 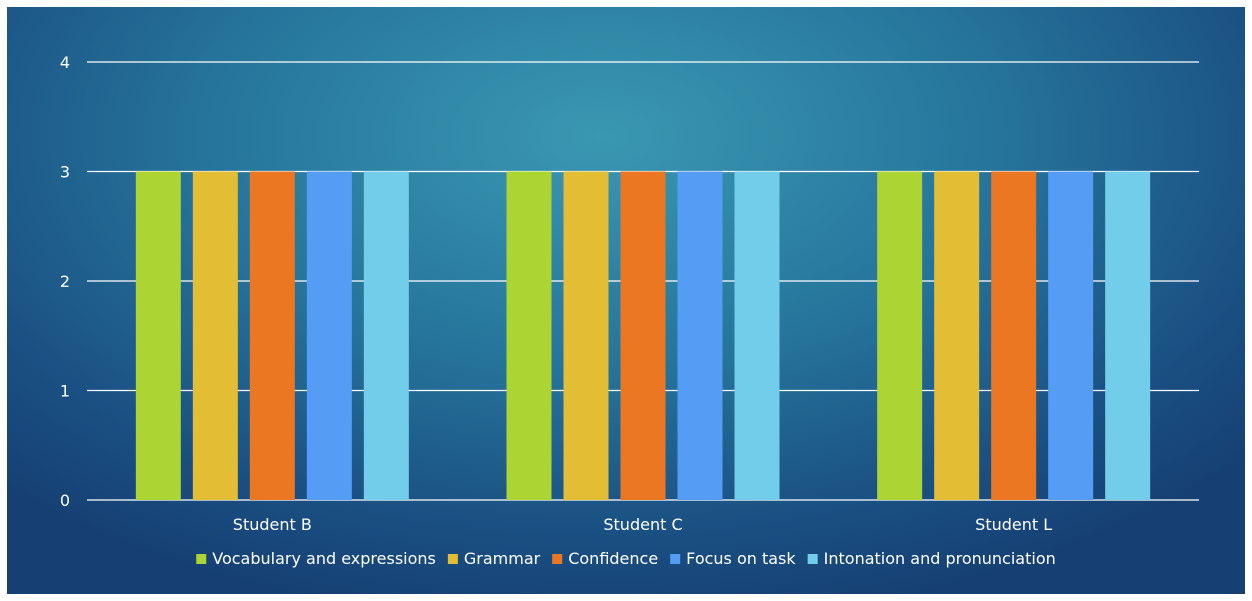 What do you see at coordinates (1013, 524) in the screenshot?
I see `x-category-label: Student L` at bounding box center [1013, 524].